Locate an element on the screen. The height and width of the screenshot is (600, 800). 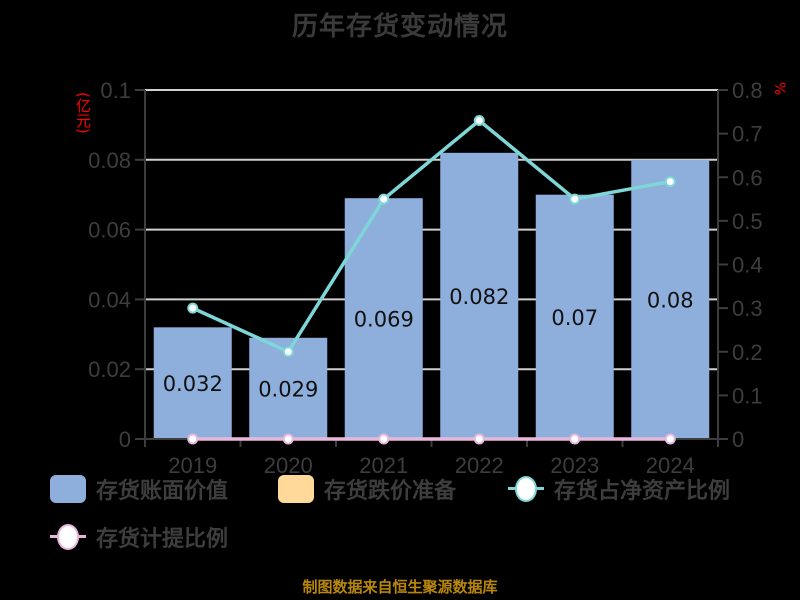
legend-label: 存货占净资产比例 is located at coordinates (642, 491).